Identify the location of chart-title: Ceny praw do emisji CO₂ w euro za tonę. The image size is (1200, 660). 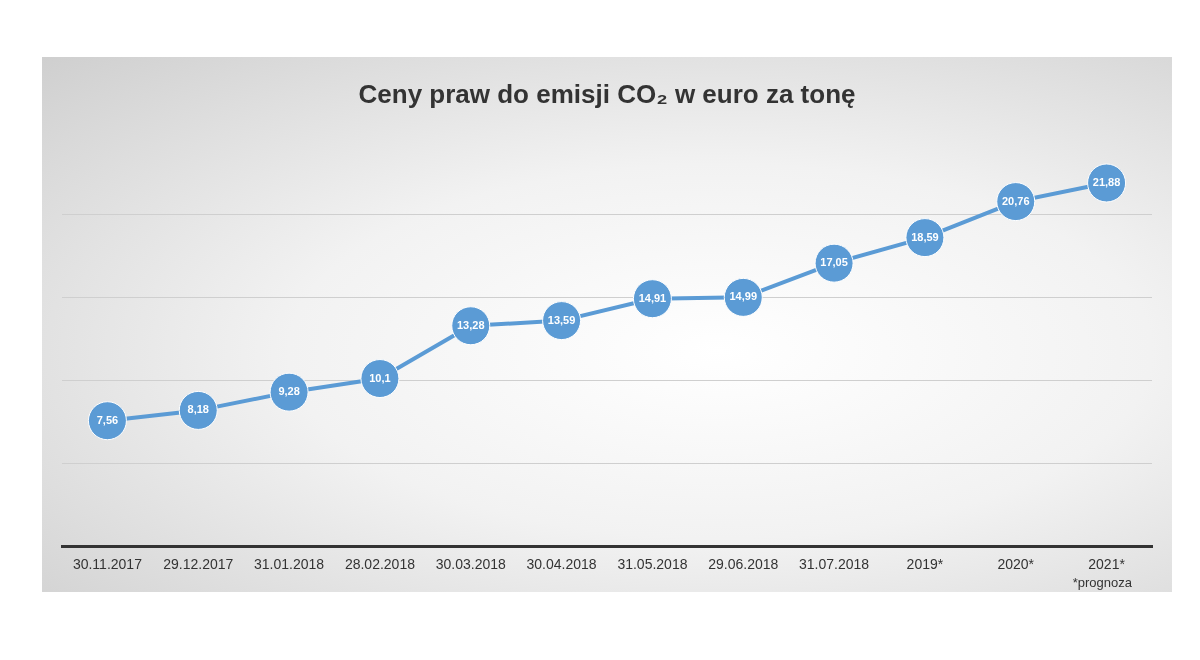
(607, 93).